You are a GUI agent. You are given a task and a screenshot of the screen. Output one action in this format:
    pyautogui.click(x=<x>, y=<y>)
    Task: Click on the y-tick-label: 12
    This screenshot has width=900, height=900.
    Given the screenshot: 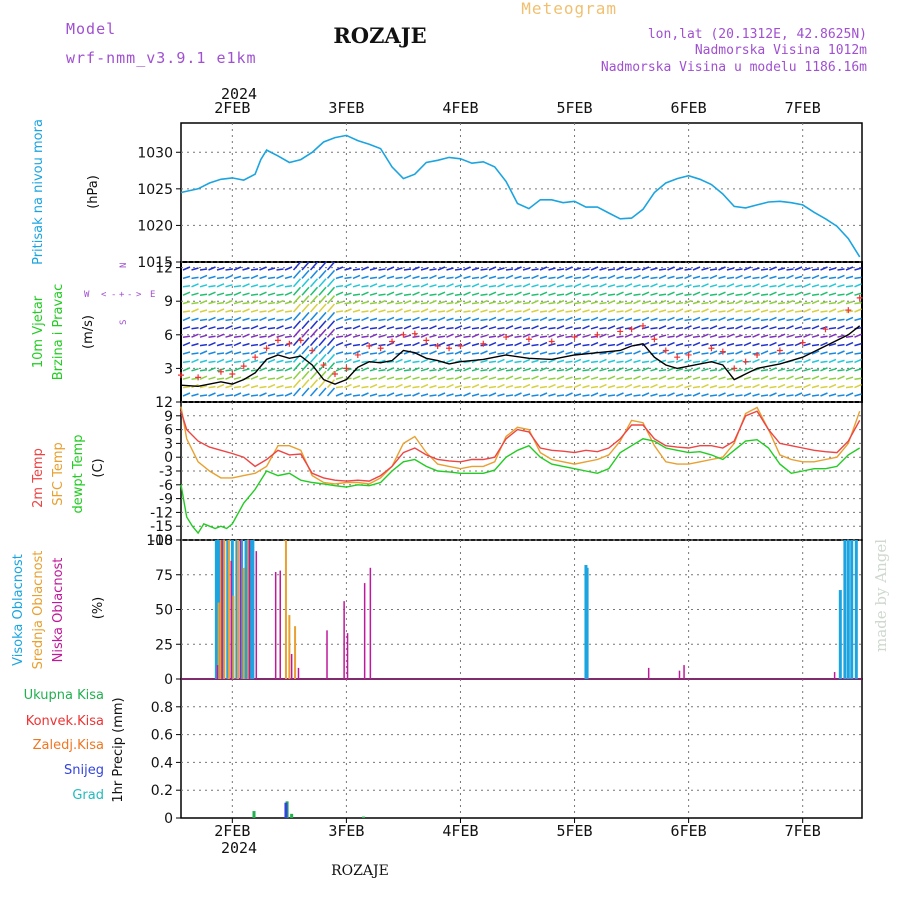 What is the action you would take?
    pyautogui.click(x=164, y=269)
    